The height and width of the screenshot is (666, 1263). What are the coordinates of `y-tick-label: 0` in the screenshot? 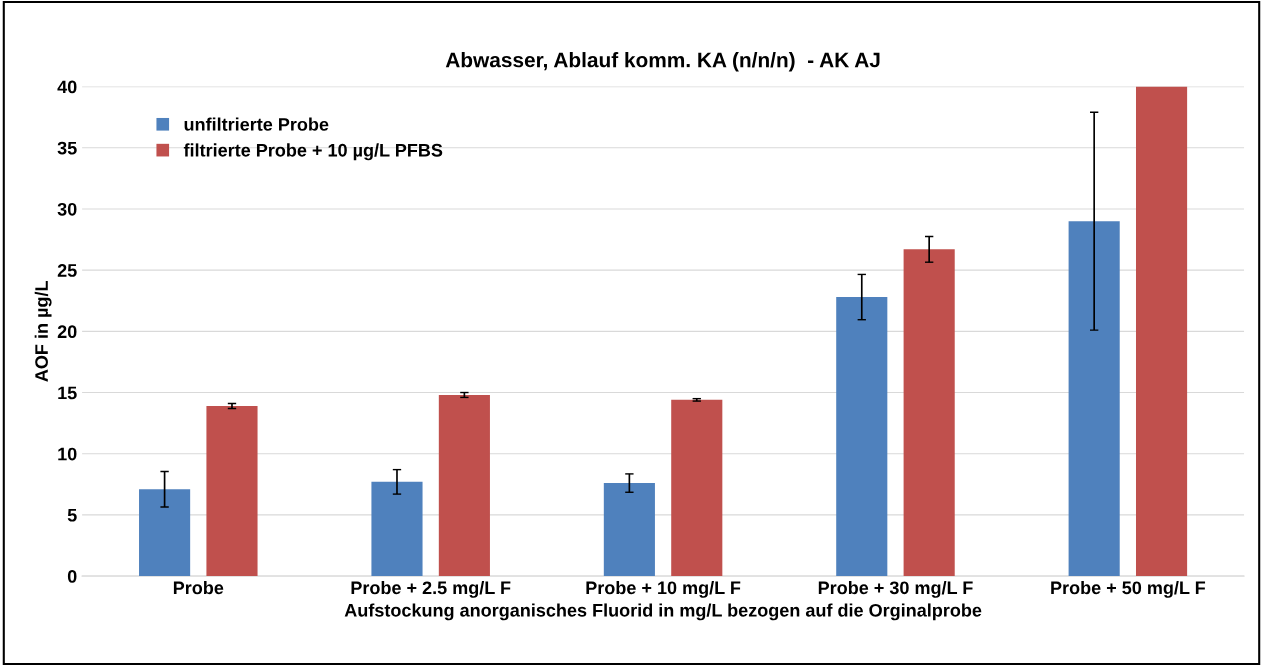 It's located at (72, 576).